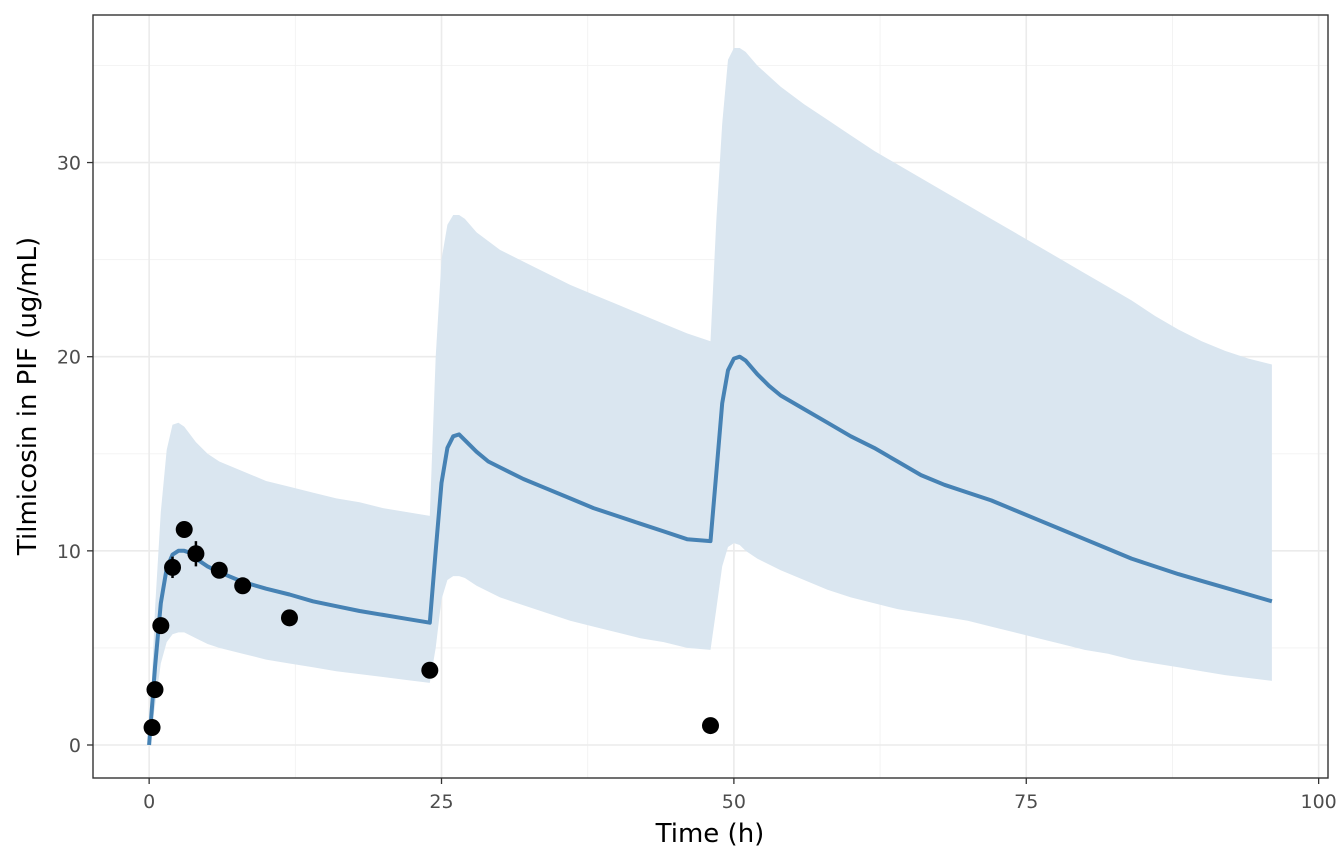 This screenshot has width=1344, height=864. Describe the element at coordinates (69, 164) in the screenshot. I see `y-tick-label: 30` at that location.